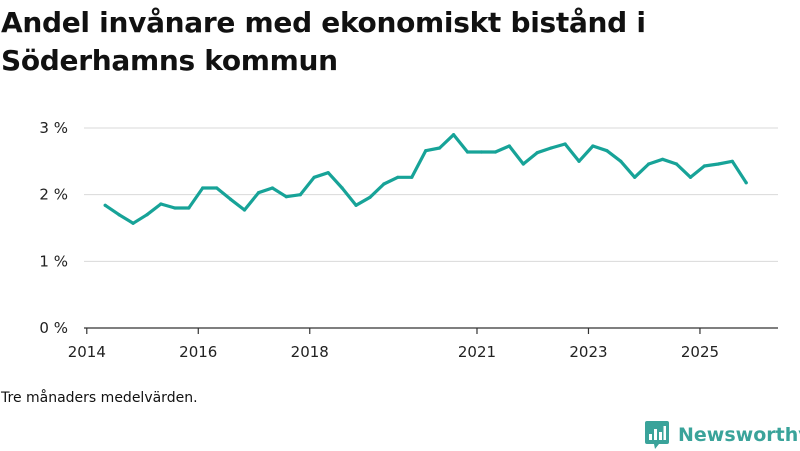 The height and width of the screenshot is (451, 800). What do you see at coordinates (53, 261) in the screenshot?
I see `y-tick-label: 1 %` at bounding box center [53, 261].